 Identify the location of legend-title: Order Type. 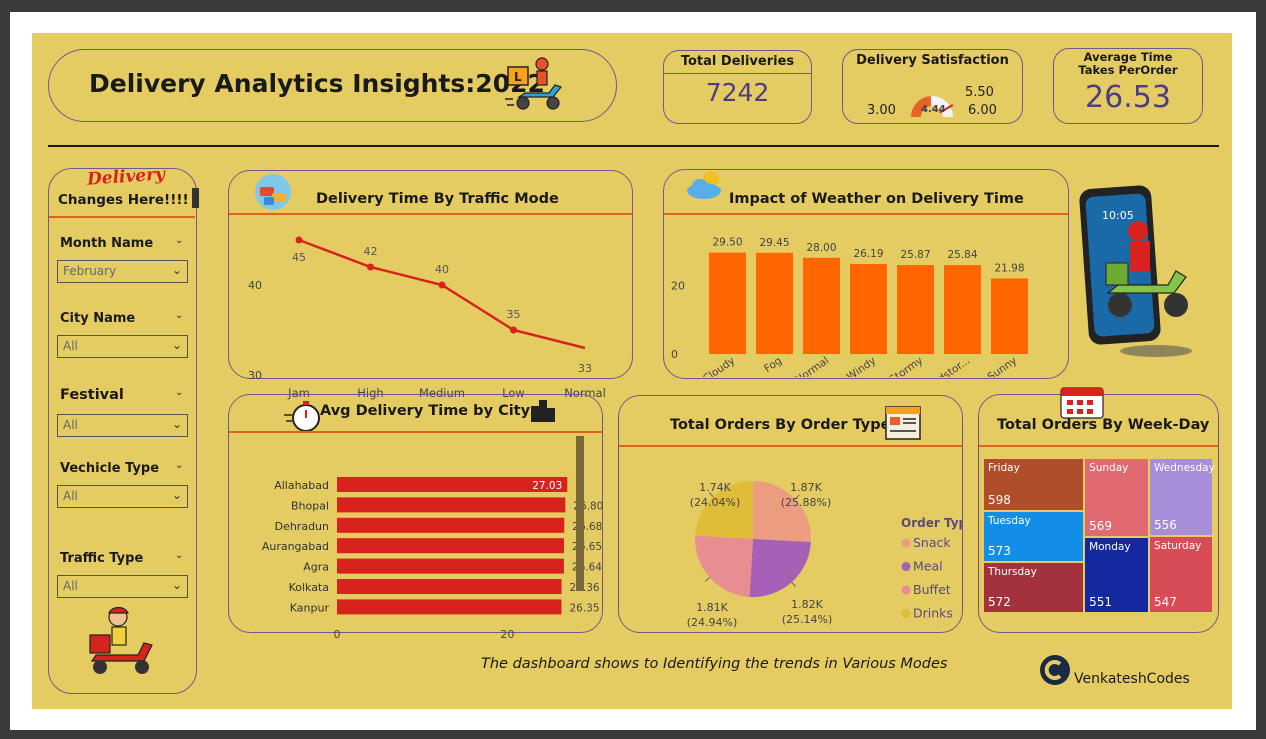
(932, 523).